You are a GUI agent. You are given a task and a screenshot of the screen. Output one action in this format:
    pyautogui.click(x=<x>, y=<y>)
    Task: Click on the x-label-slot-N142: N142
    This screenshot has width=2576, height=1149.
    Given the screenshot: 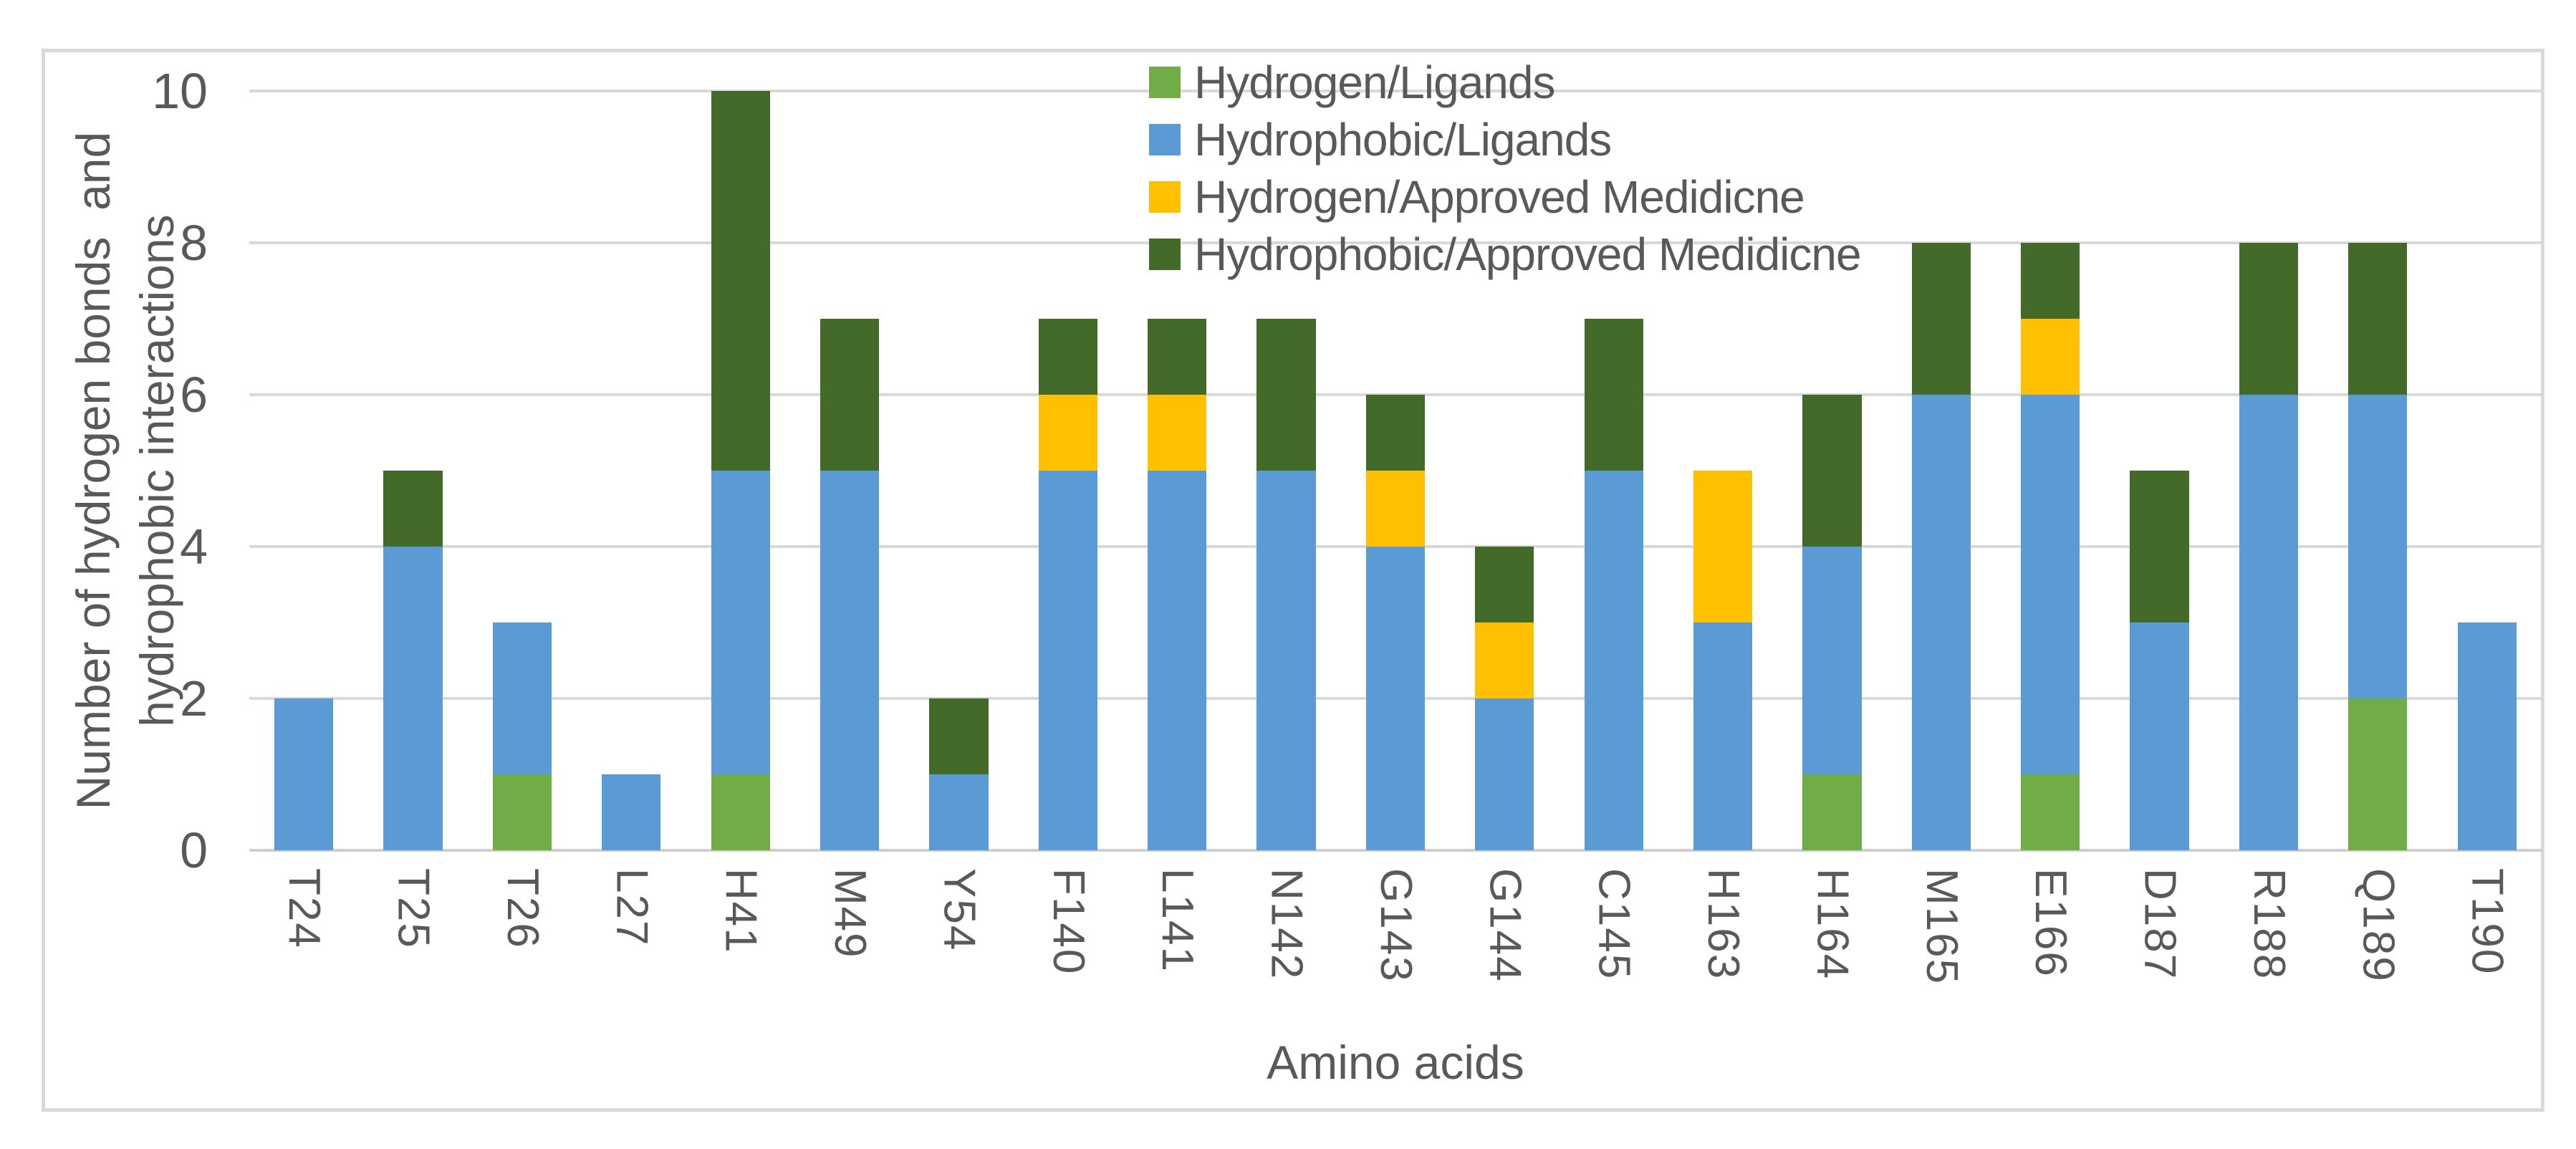 What is the action you would take?
    pyautogui.click(x=1286, y=958)
    